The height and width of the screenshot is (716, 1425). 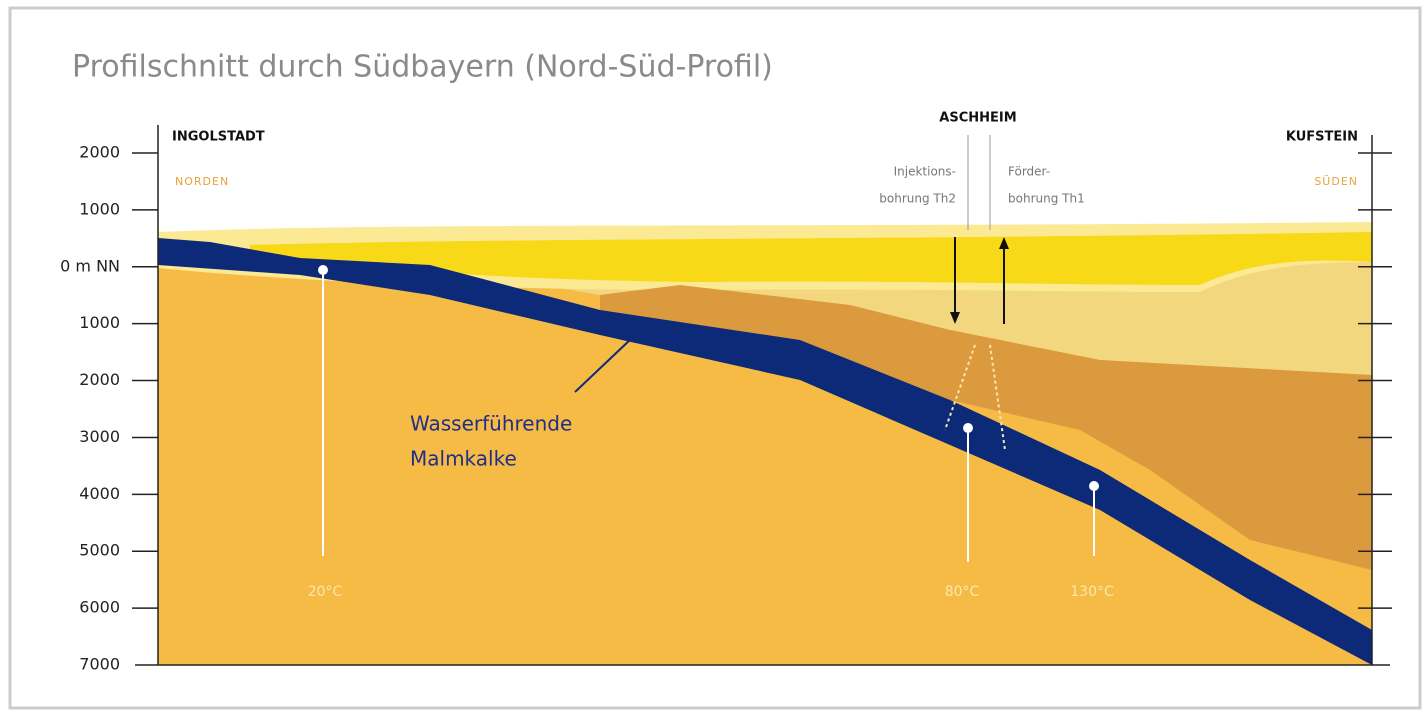 I want to click on depth-label: 0 m NN, so click(x=90, y=265).